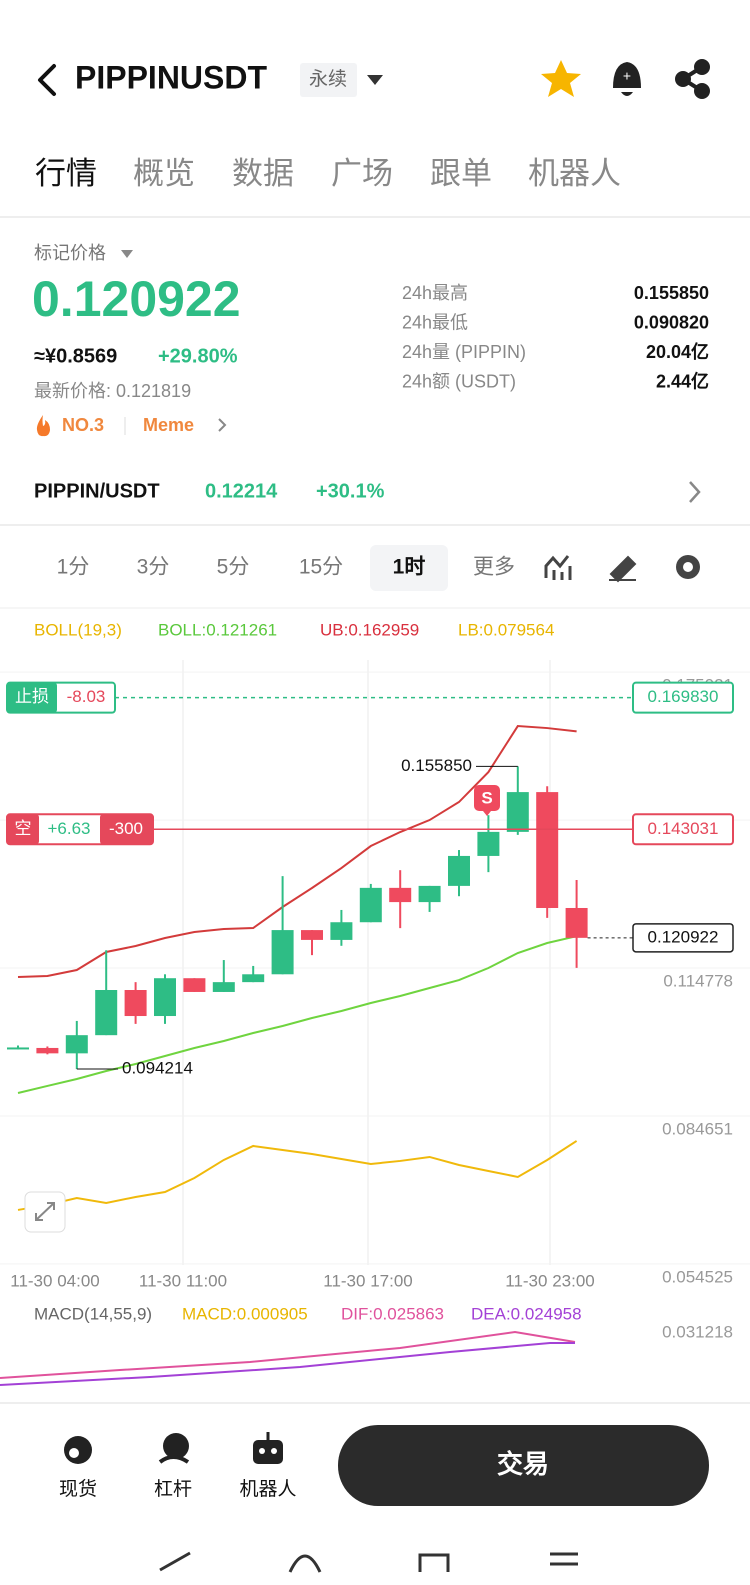  Describe the element at coordinates (409, 567) in the screenshot. I see `interval: 1时` at that location.